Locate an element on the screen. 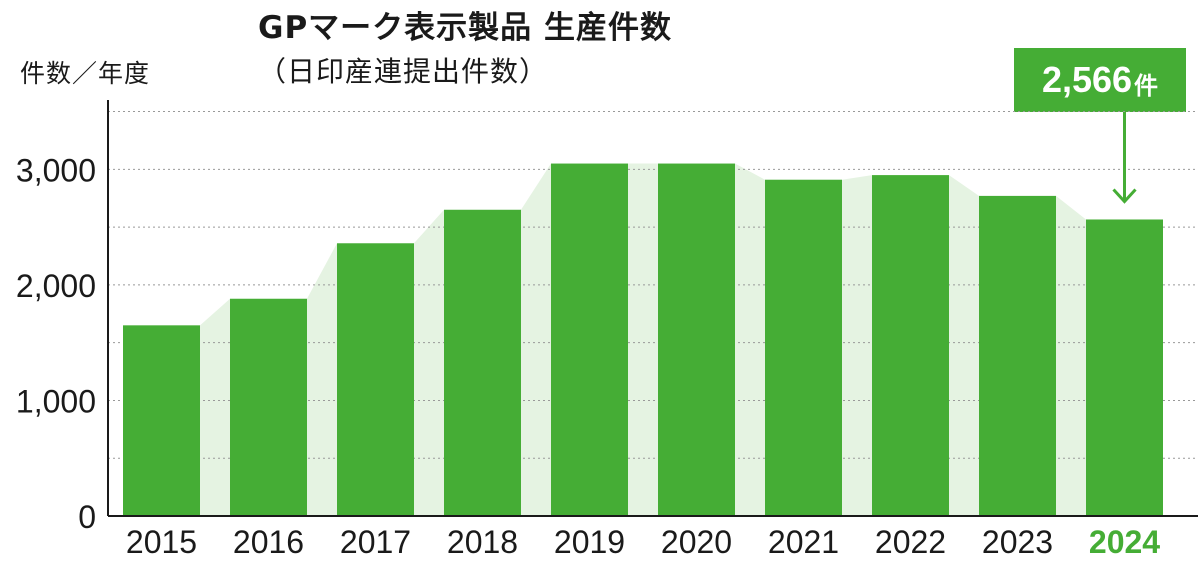 The image size is (1200, 562). x-tick-label: 2021 is located at coordinates (803, 542).